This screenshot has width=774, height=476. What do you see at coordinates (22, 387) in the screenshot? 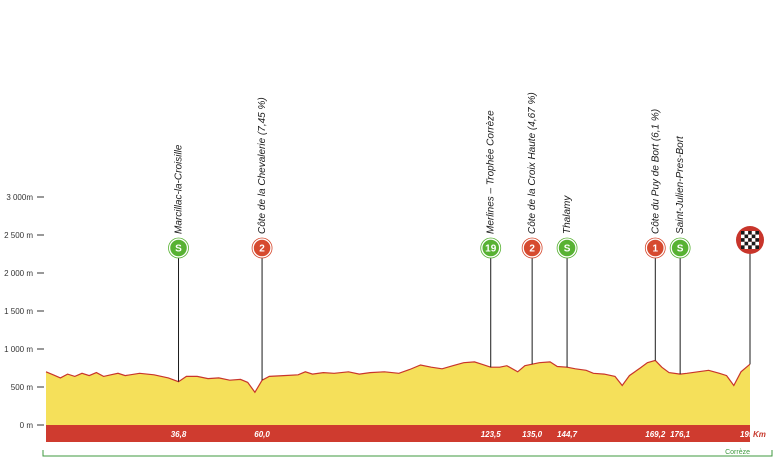
I see `y-tick-label: 500 m` at bounding box center [22, 387].